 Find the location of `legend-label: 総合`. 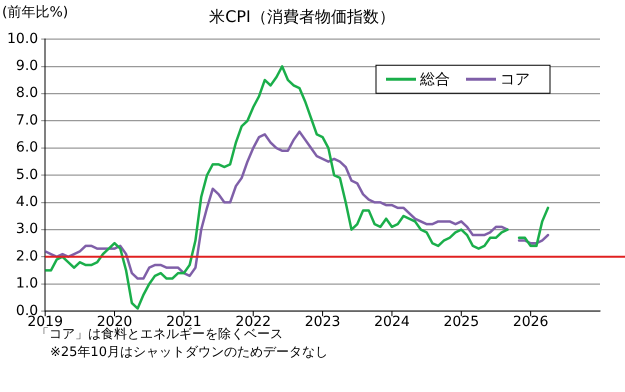

legend-label: 総合 is located at coordinates (434, 79).